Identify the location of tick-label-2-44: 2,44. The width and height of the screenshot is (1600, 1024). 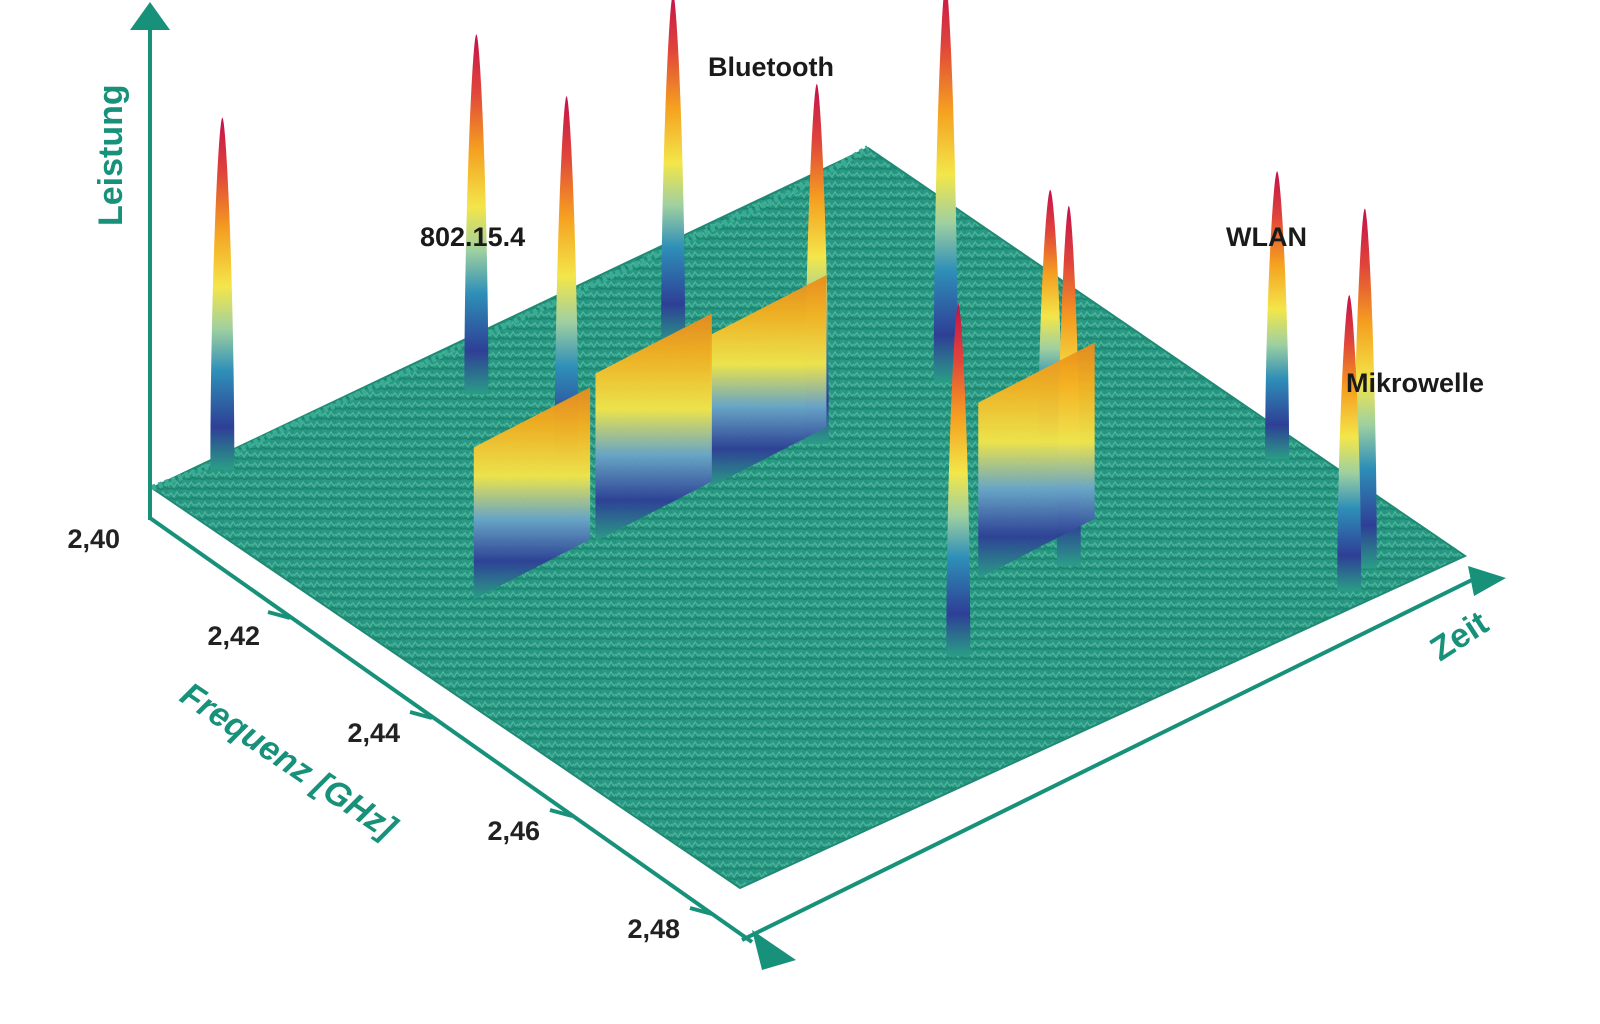
(373, 733).